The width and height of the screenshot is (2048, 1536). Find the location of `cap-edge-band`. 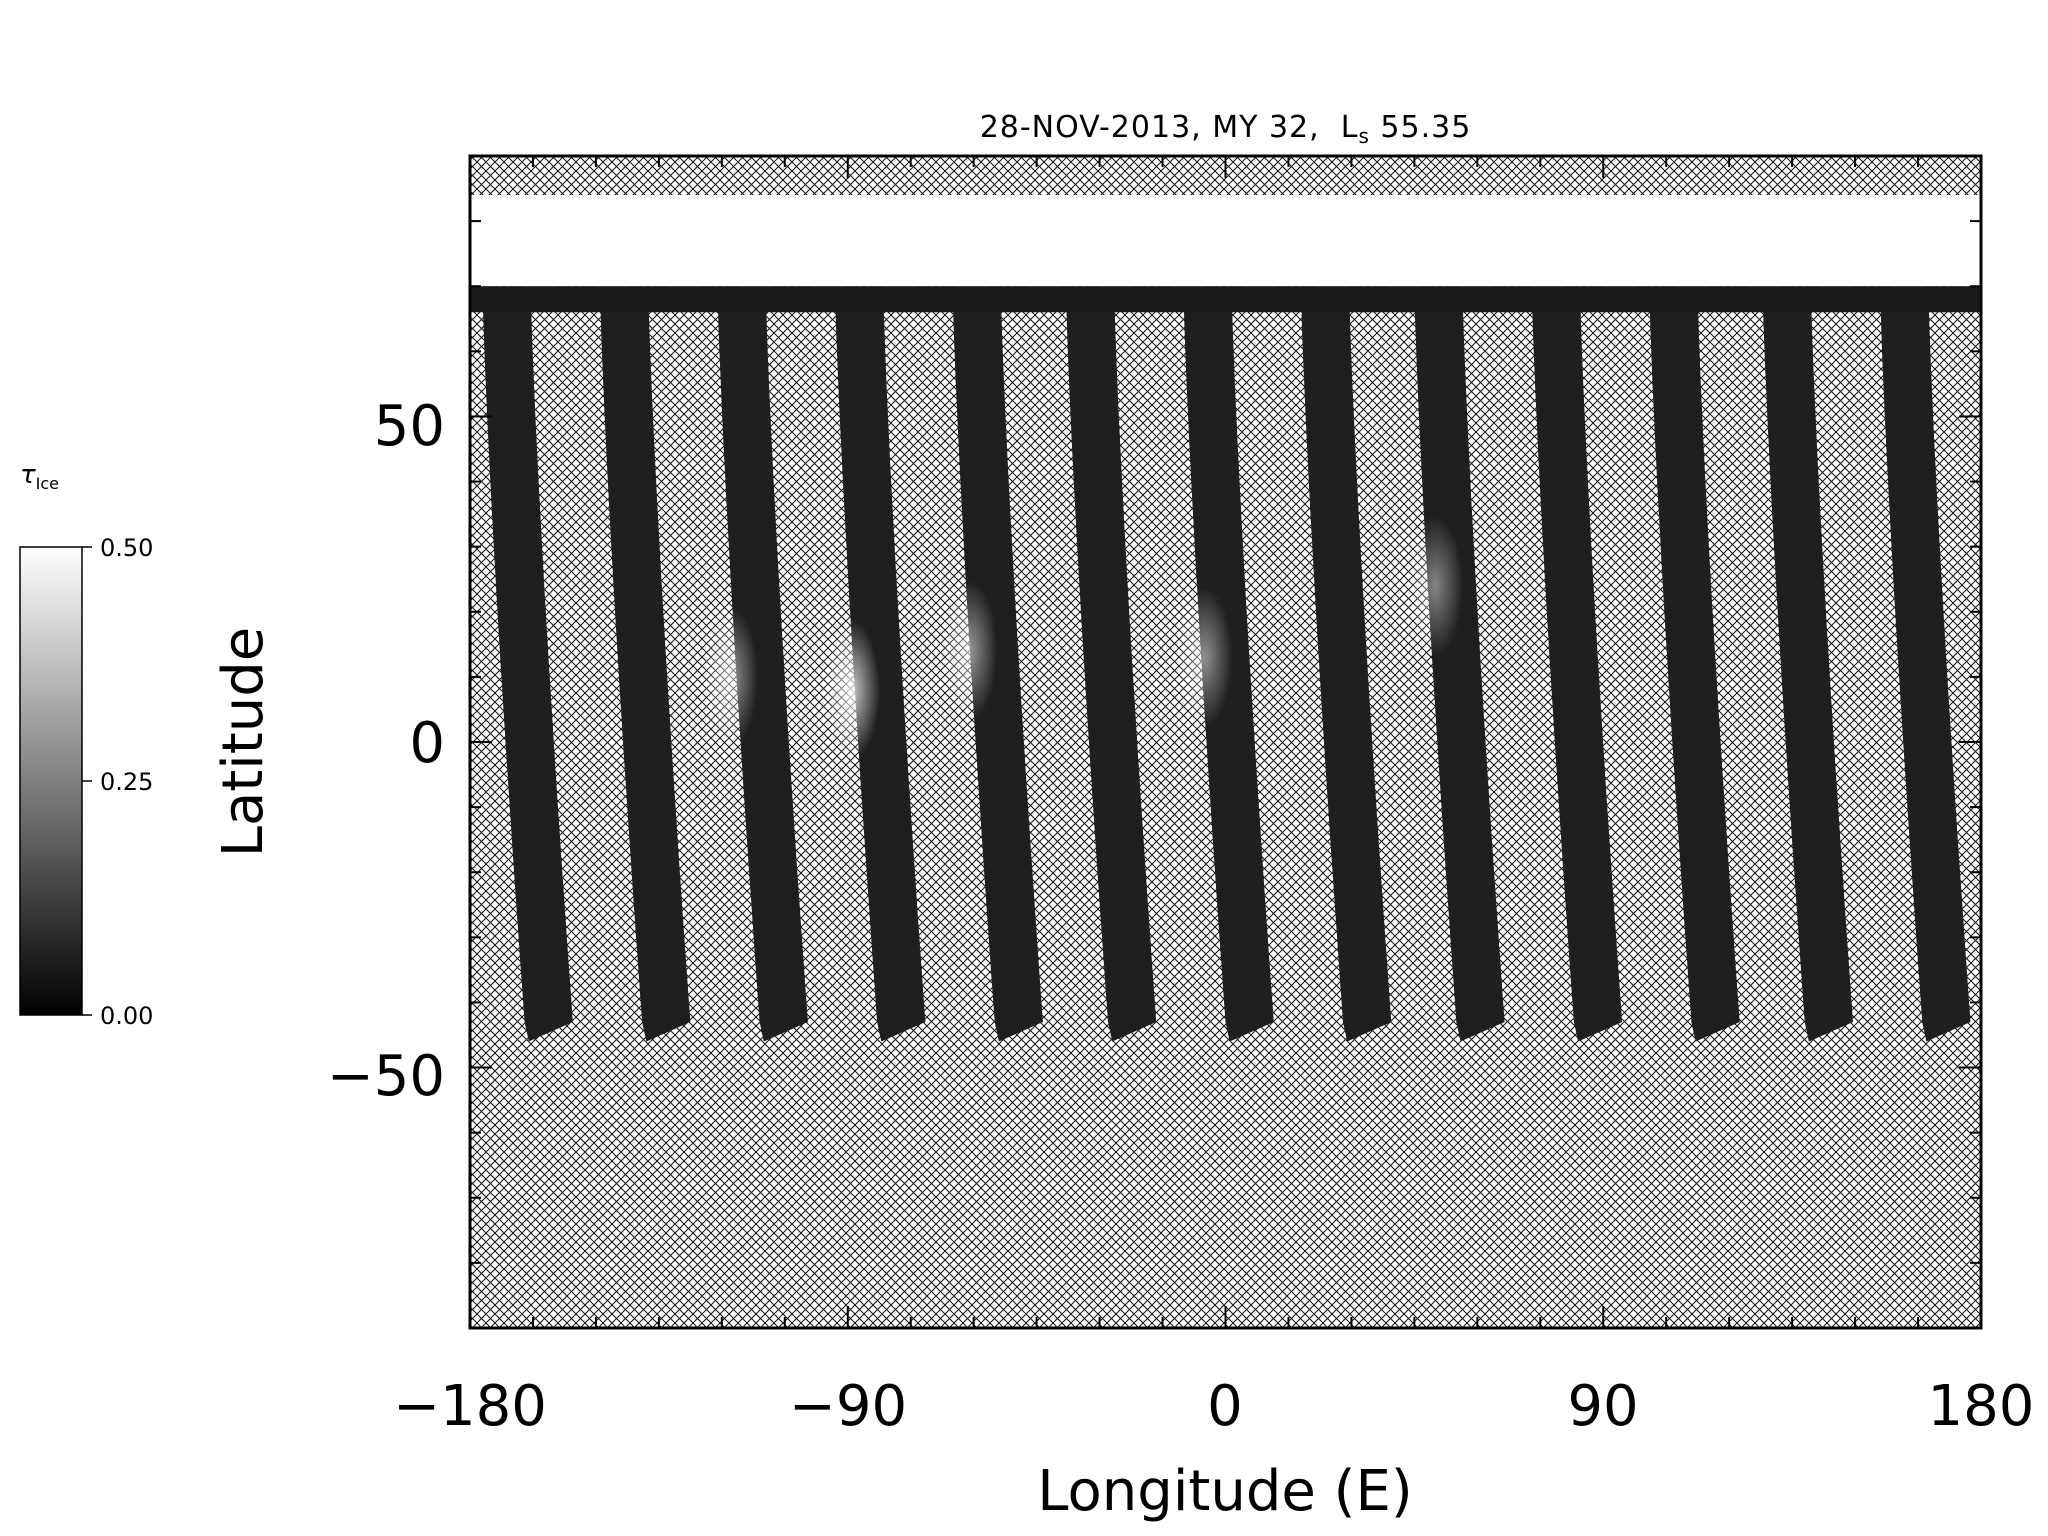

cap-edge-band is located at coordinates (1225, 299).